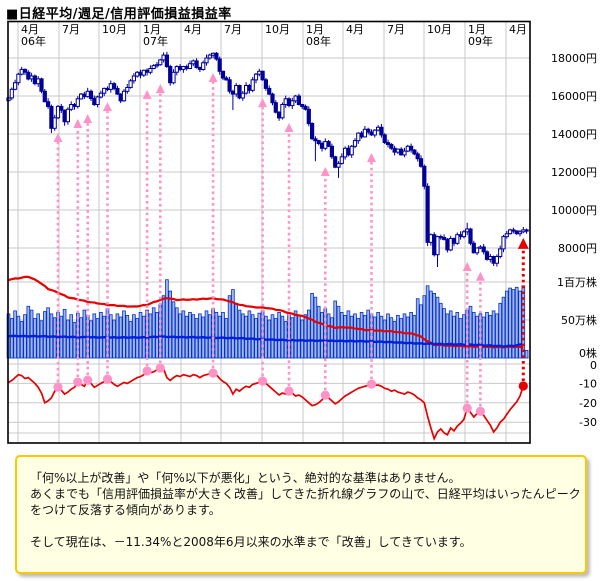  I want to click on year-tick-label: 08年, so click(318, 41).